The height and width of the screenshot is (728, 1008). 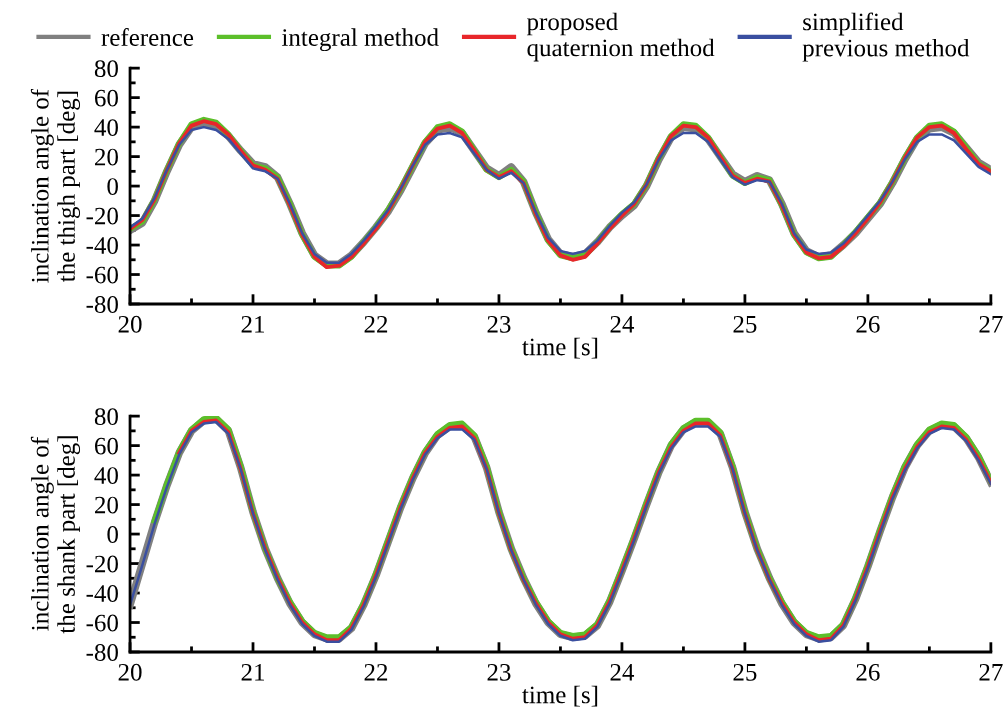 I want to click on legend-label: proposed quaternion method, so click(x=620, y=37).